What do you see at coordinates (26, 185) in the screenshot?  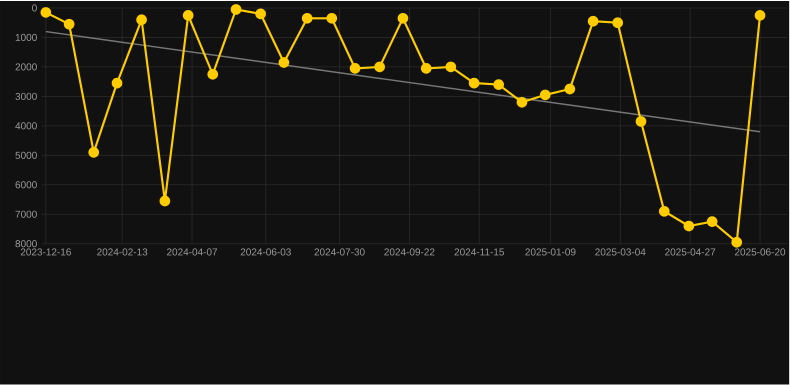 I see `y-tick-label: 6000` at bounding box center [26, 185].